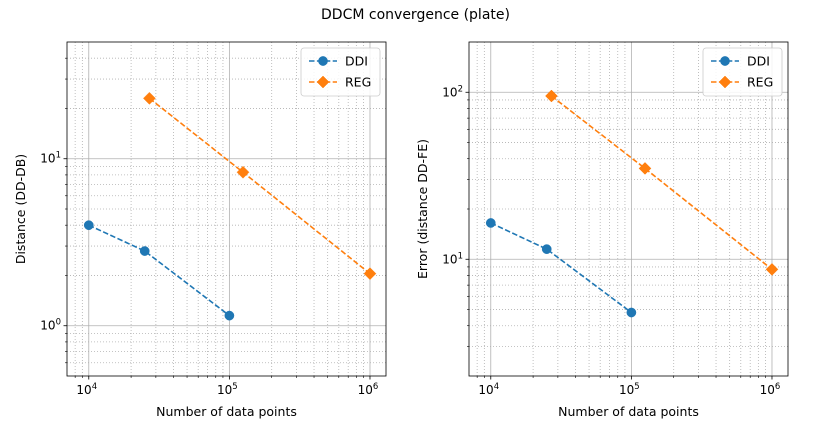 The image size is (831, 426). What do you see at coordinates (20, 209) in the screenshot?
I see `y-axis-label: Distance (DD-DB)` at bounding box center [20, 209].